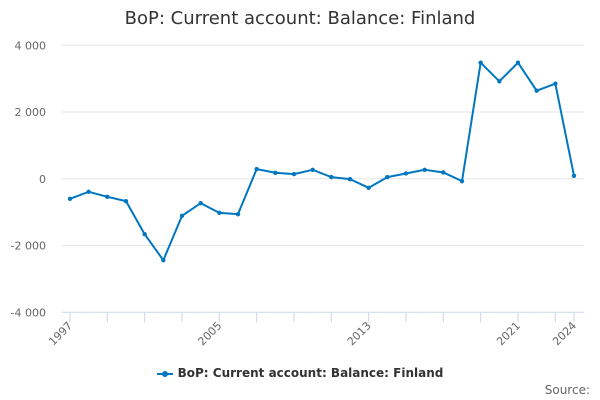  What do you see at coordinates (310, 373) in the screenshot?
I see `legend-label: BoP: Current account: Balance: Finland` at bounding box center [310, 373].